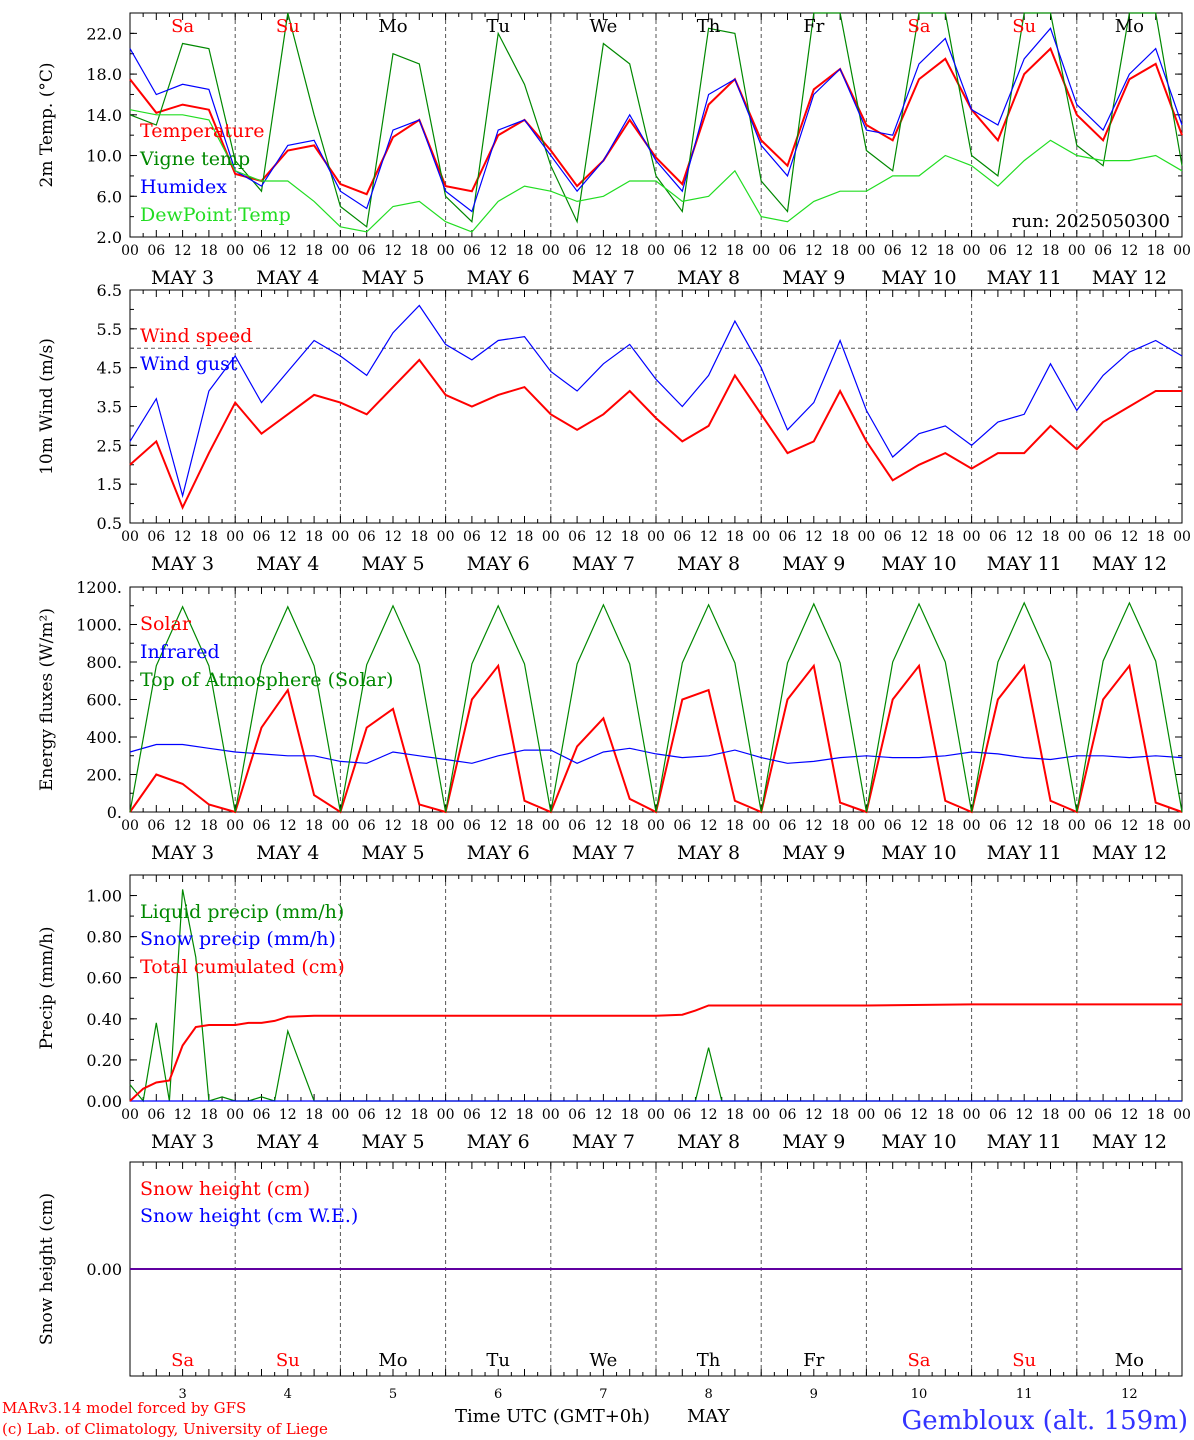 The height and width of the screenshot is (1440, 1194). Describe the element at coordinates (104, 896) in the screenshot. I see `y-tick-label: 1.00` at that location.